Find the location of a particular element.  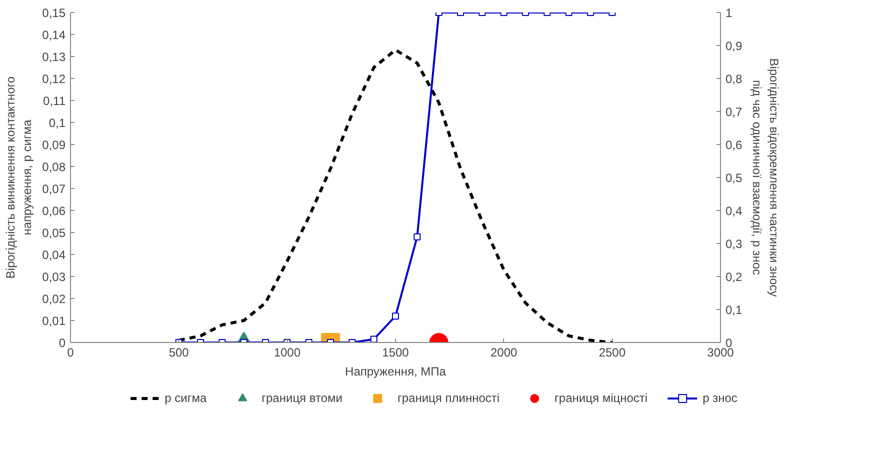

legend-label: p знос is located at coordinates (720, 398).